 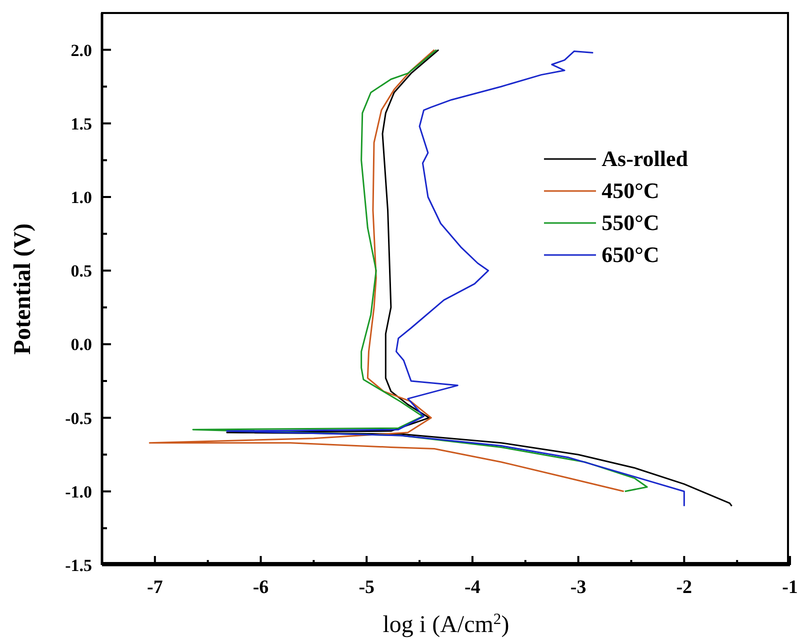 What do you see at coordinates (472, 587) in the screenshot?
I see `x-tick-label: -4` at bounding box center [472, 587].